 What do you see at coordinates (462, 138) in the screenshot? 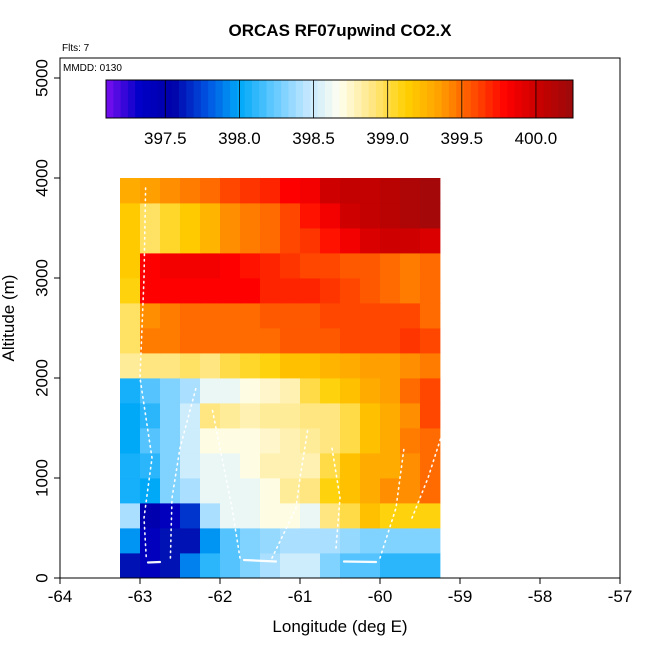
I see `colorbar-tick-label: 399.5` at bounding box center [462, 138].